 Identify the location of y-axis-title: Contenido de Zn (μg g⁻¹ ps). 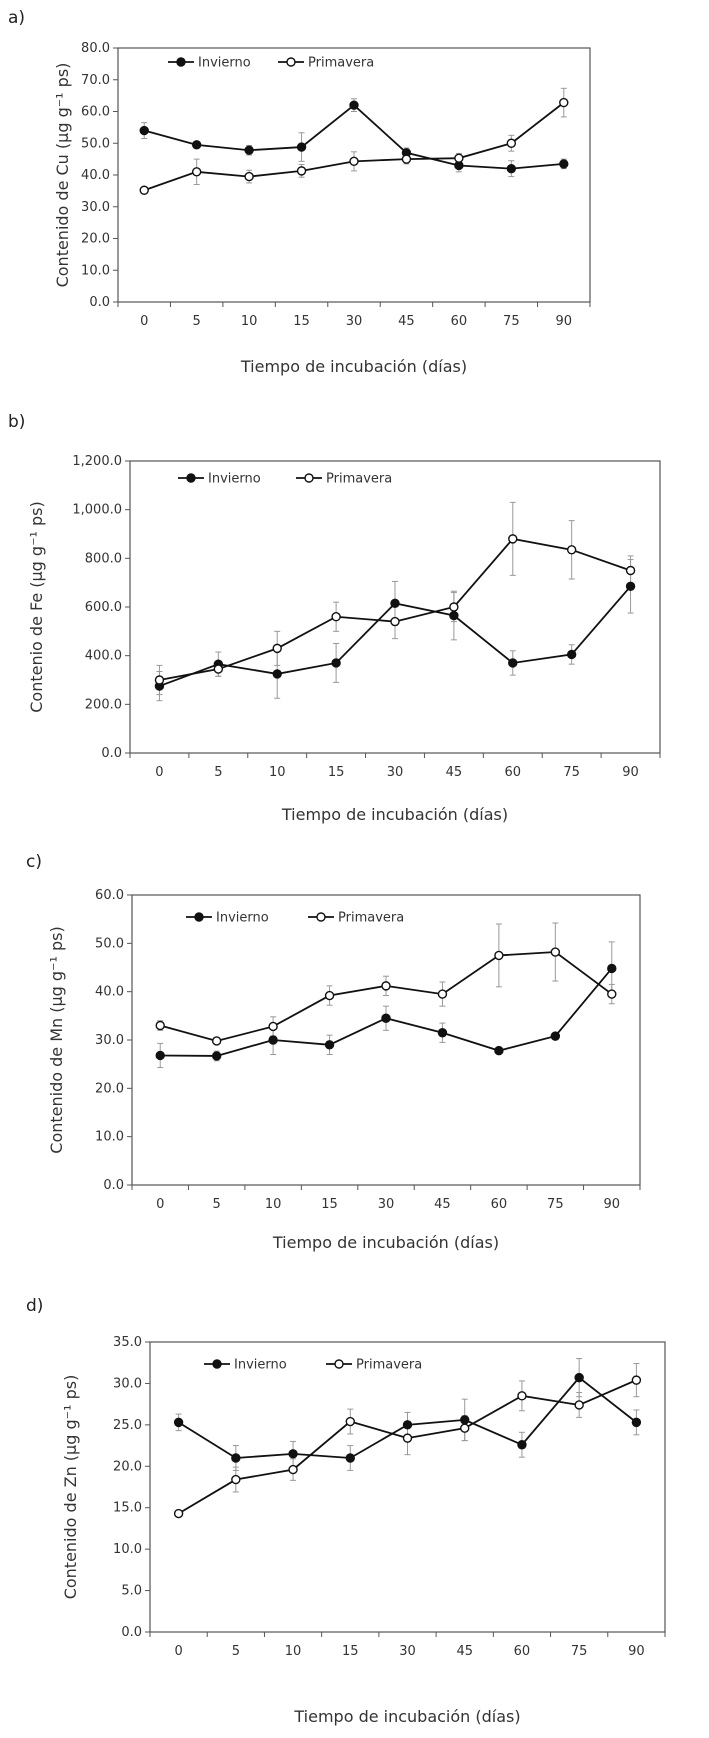
(70, 1487).